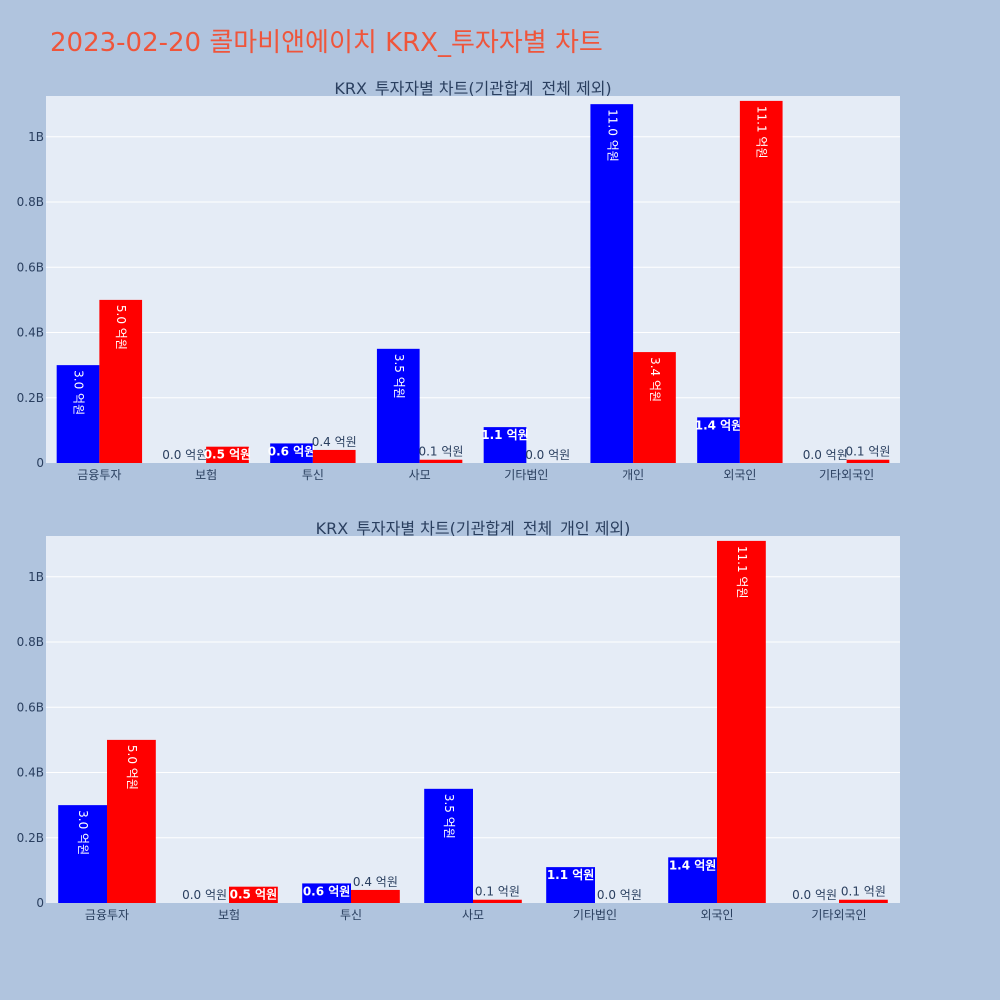 This screenshot has height=1000, width=1000. Describe the element at coordinates (612, 135) in the screenshot. I see `data-label: 11.0 억원` at that location.